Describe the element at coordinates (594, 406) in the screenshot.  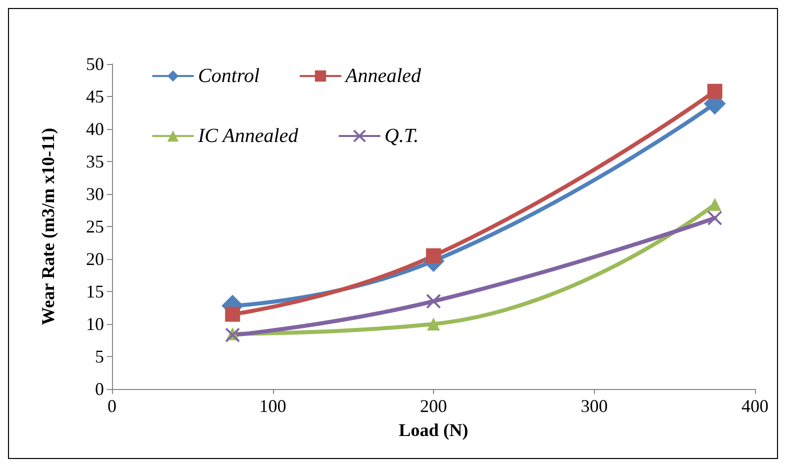
I see `x-tick-label: 300` at that location.